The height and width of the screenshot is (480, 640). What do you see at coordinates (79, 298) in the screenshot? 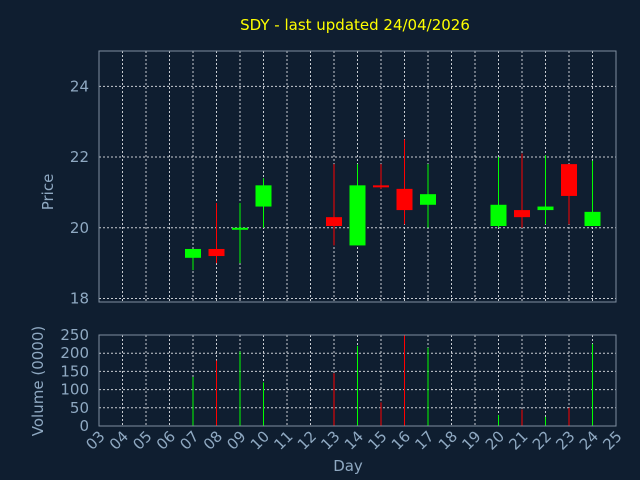
I see `price-tick-label: 18` at bounding box center [79, 298].